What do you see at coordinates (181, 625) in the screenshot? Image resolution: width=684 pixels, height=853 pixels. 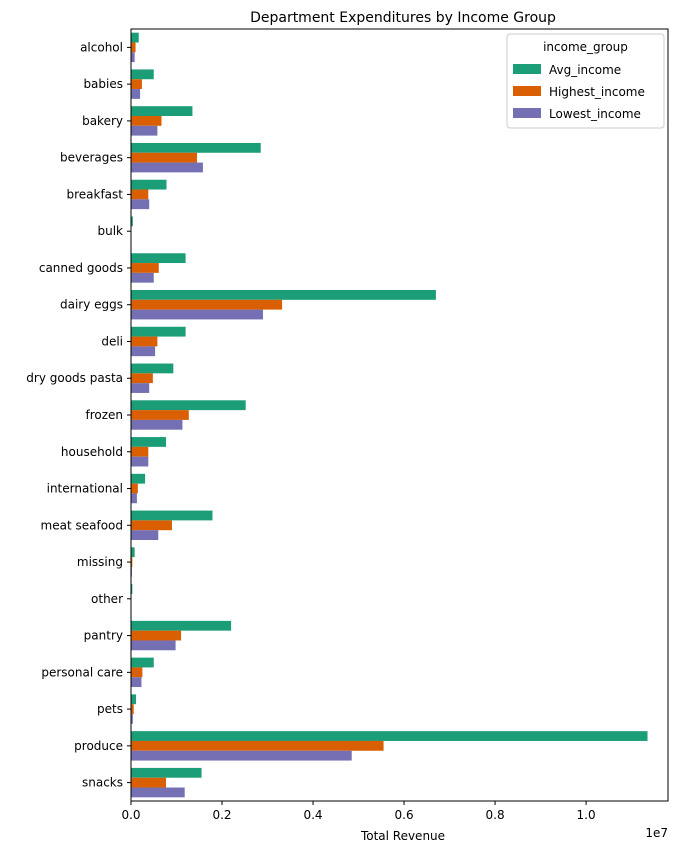 I see `bar-pantry-avg-income` at bounding box center [181, 625].